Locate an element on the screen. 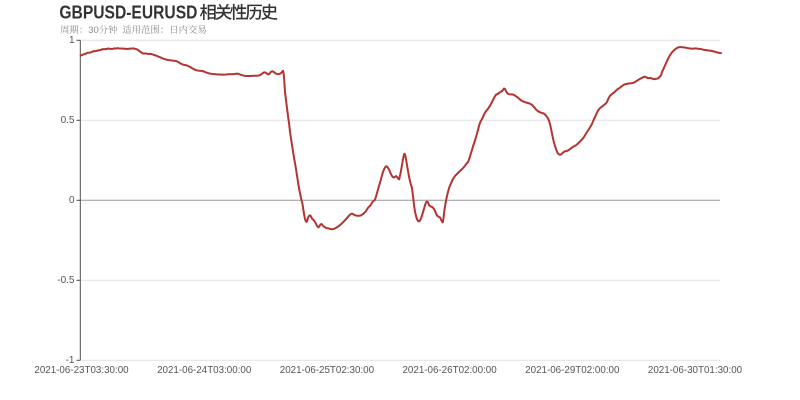 Image resolution: width=800 pixels, height=400 pixels. svg-text: -0.5 is located at coordinates (66, 280).